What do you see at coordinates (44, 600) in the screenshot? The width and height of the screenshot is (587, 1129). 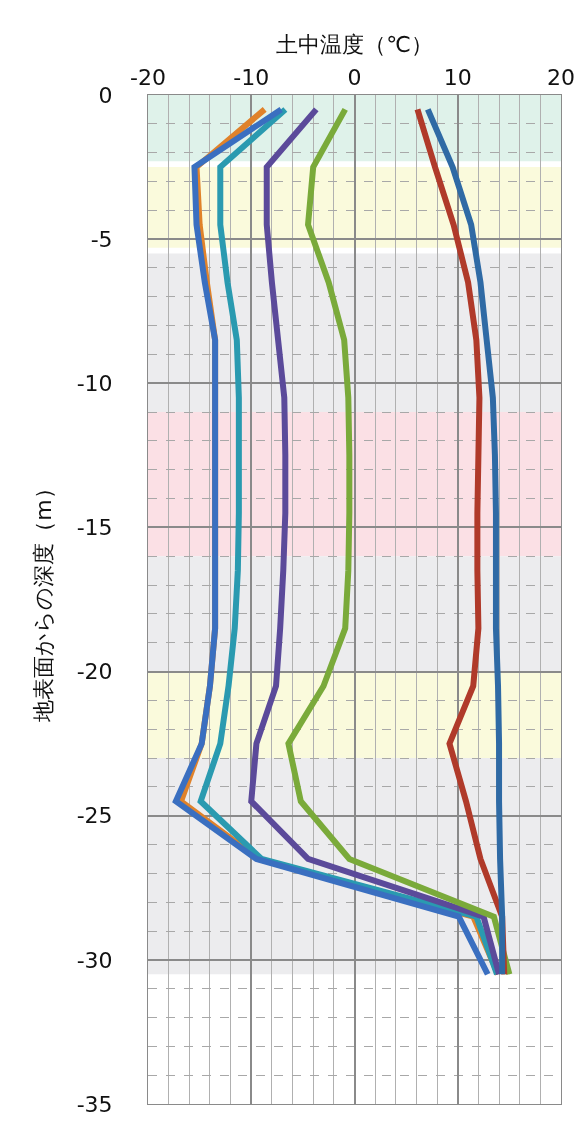 I see `y-axis-title: 地表面からの深度（m）` at bounding box center [44, 600].